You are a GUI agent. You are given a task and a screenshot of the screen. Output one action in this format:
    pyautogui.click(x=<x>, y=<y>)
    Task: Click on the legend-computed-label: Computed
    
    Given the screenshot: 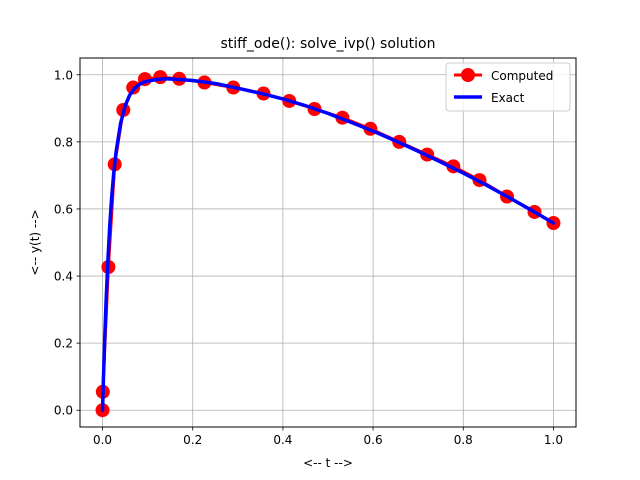 What is the action you would take?
    pyautogui.click(x=522, y=76)
    